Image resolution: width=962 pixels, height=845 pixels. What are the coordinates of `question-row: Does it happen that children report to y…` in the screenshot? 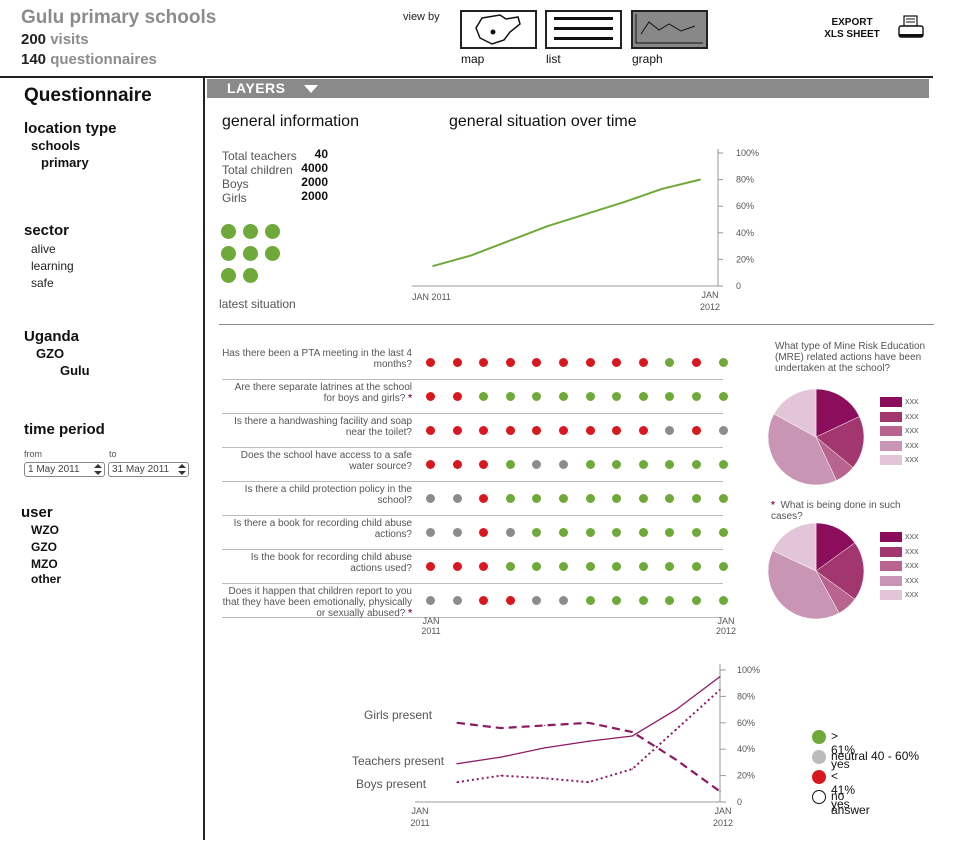 It's located at (475, 601).